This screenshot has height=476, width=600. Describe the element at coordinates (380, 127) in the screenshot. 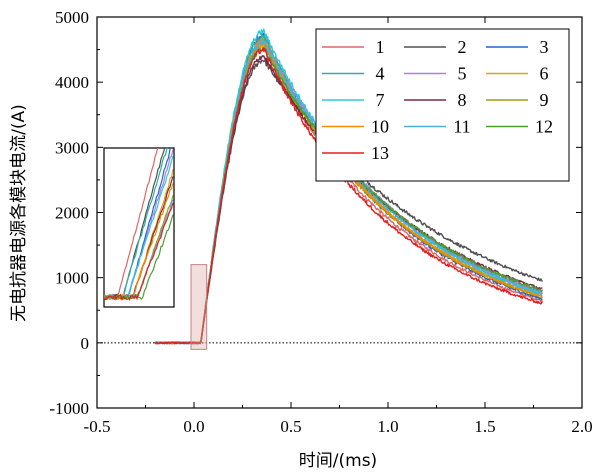

I see `legend-label-10: 10` at that location.